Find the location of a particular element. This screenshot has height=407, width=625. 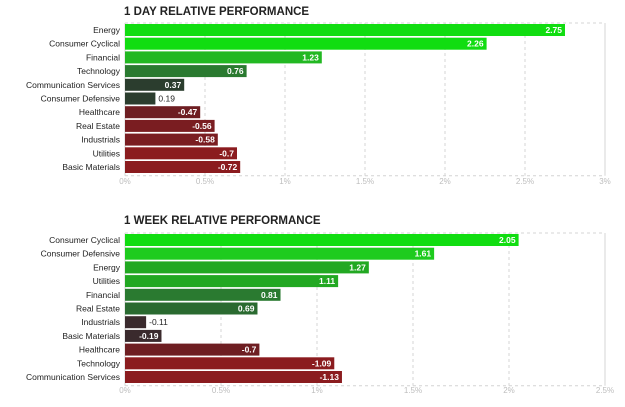

value-label: -0.56 is located at coordinates (202, 126).